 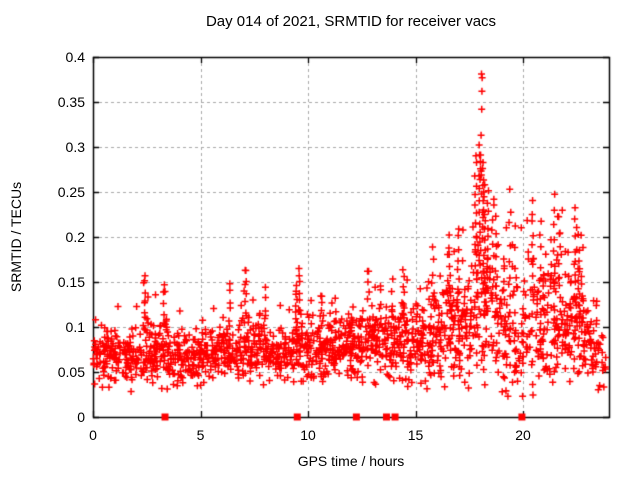 What do you see at coordinates (93, 435) in the screenshot?
I see `x-tick-label: 0` at bounding box center [93, 435].